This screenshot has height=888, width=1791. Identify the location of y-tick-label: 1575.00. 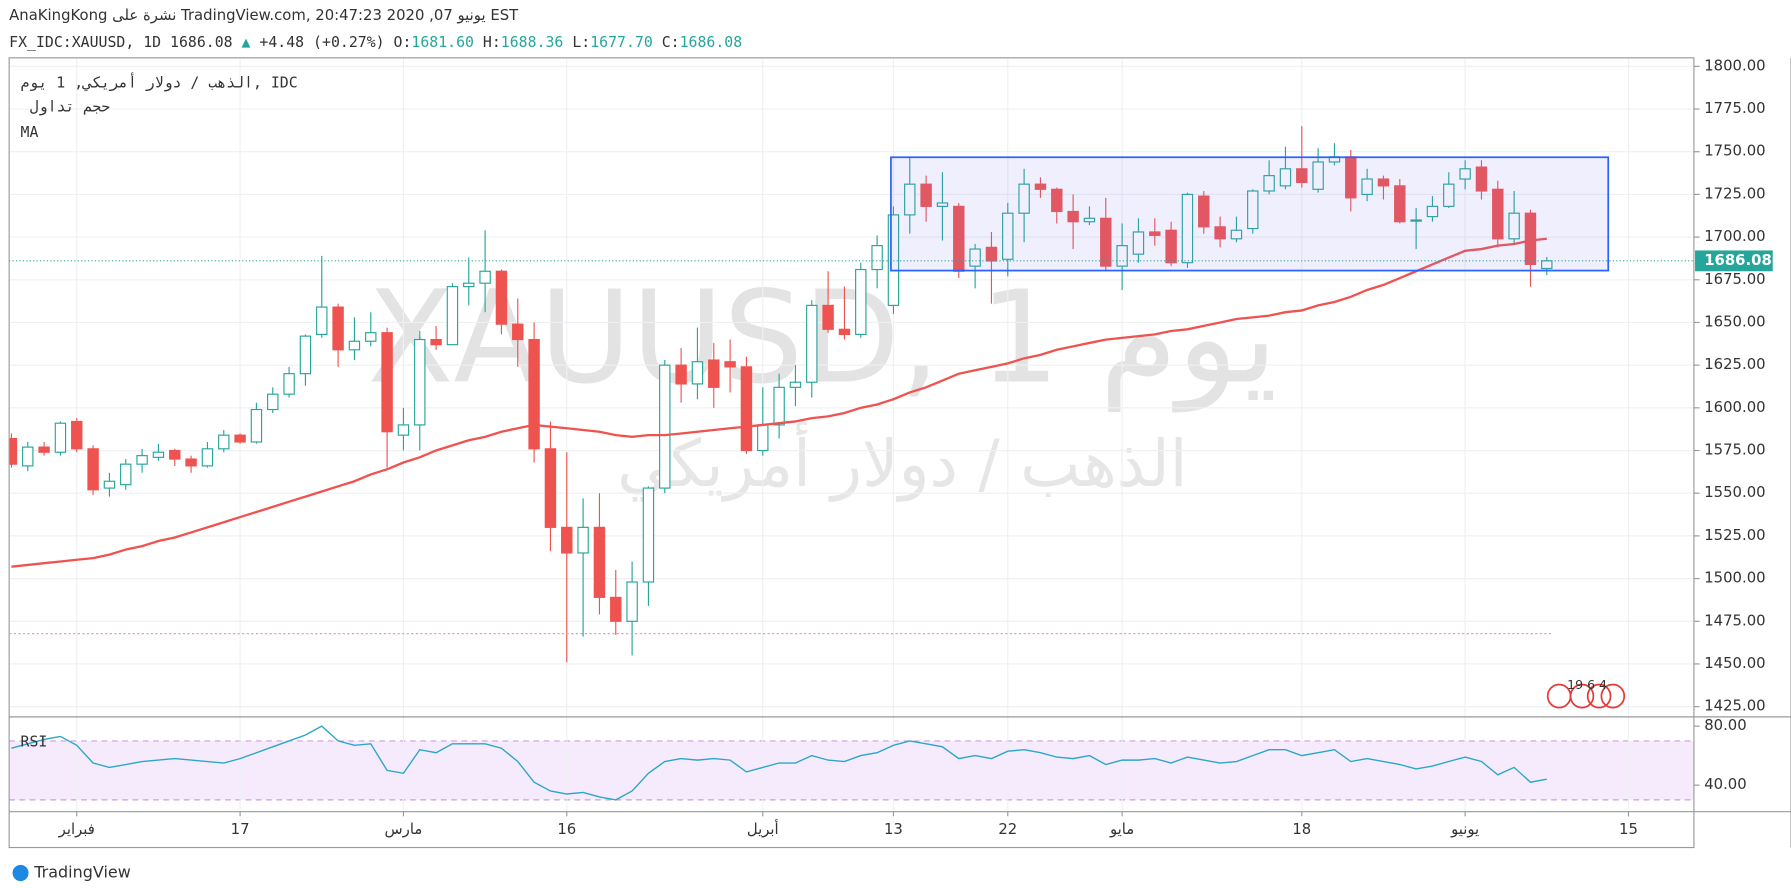
(1734, 449).